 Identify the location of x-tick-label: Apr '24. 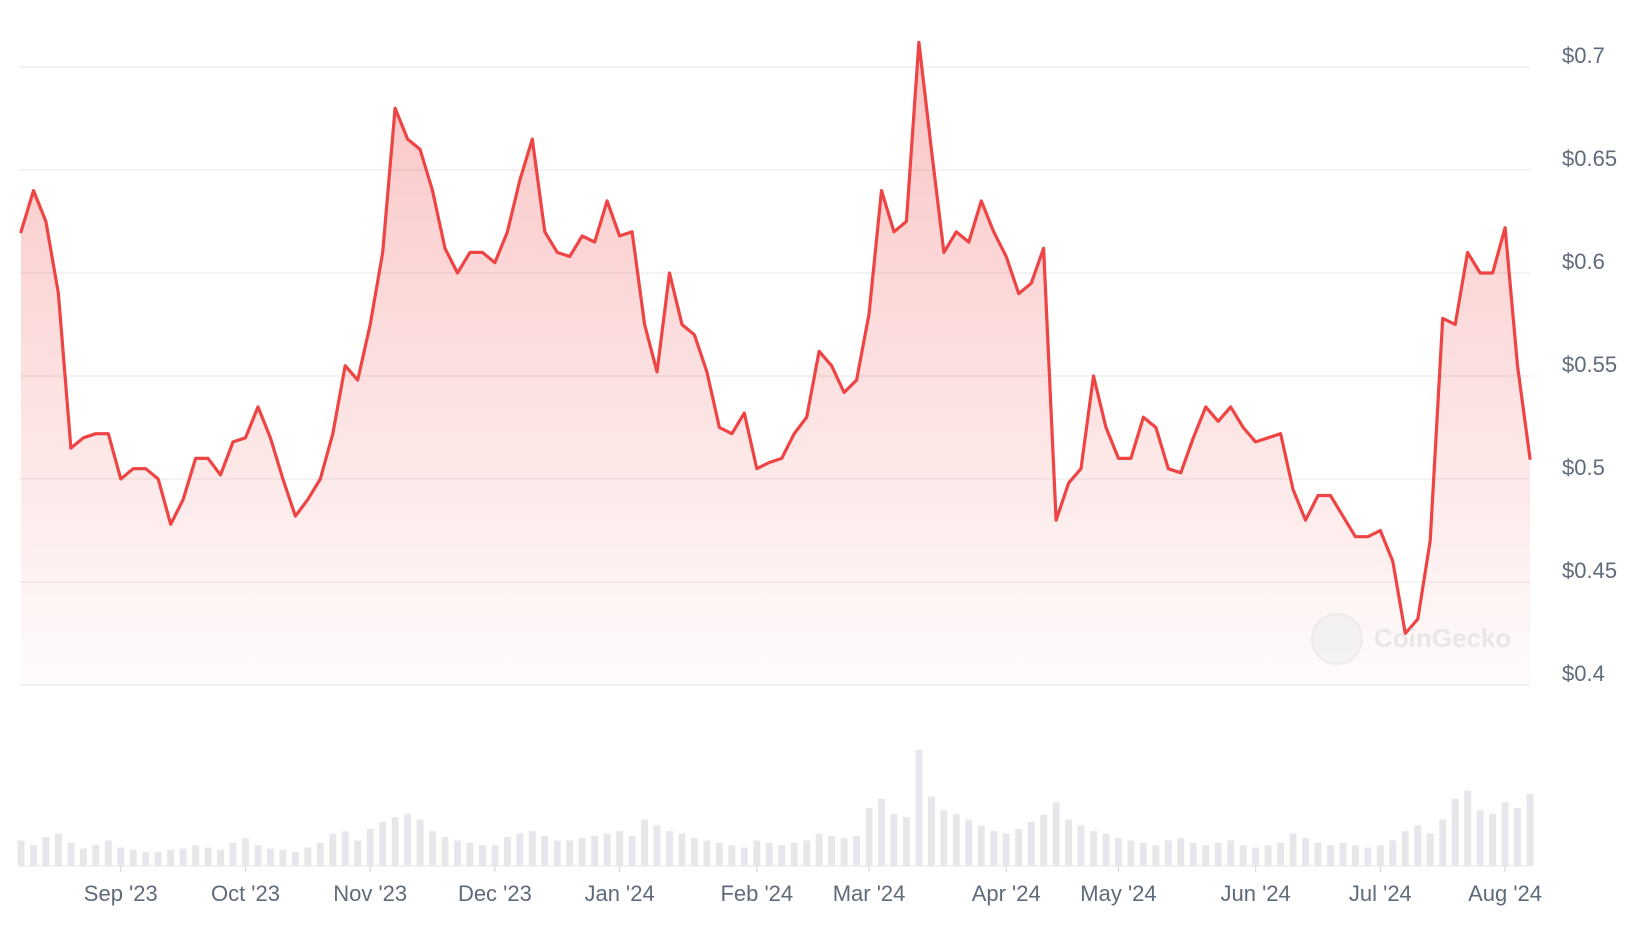
(1006, 893).